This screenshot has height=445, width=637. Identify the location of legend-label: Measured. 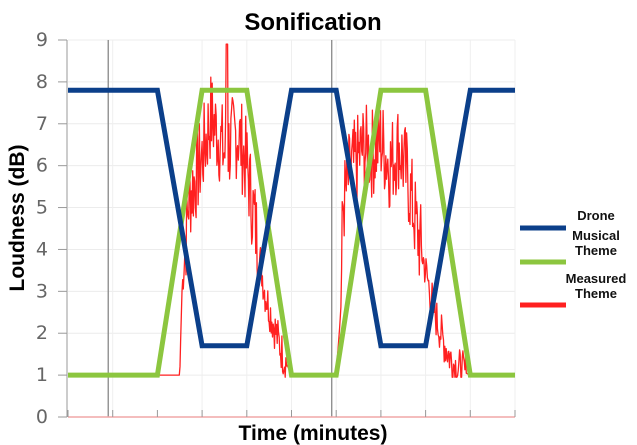
(596, 278).